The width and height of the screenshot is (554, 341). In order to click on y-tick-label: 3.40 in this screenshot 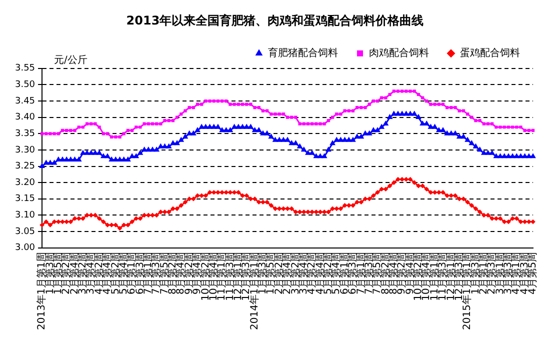, I will do `click(25, 117)`.